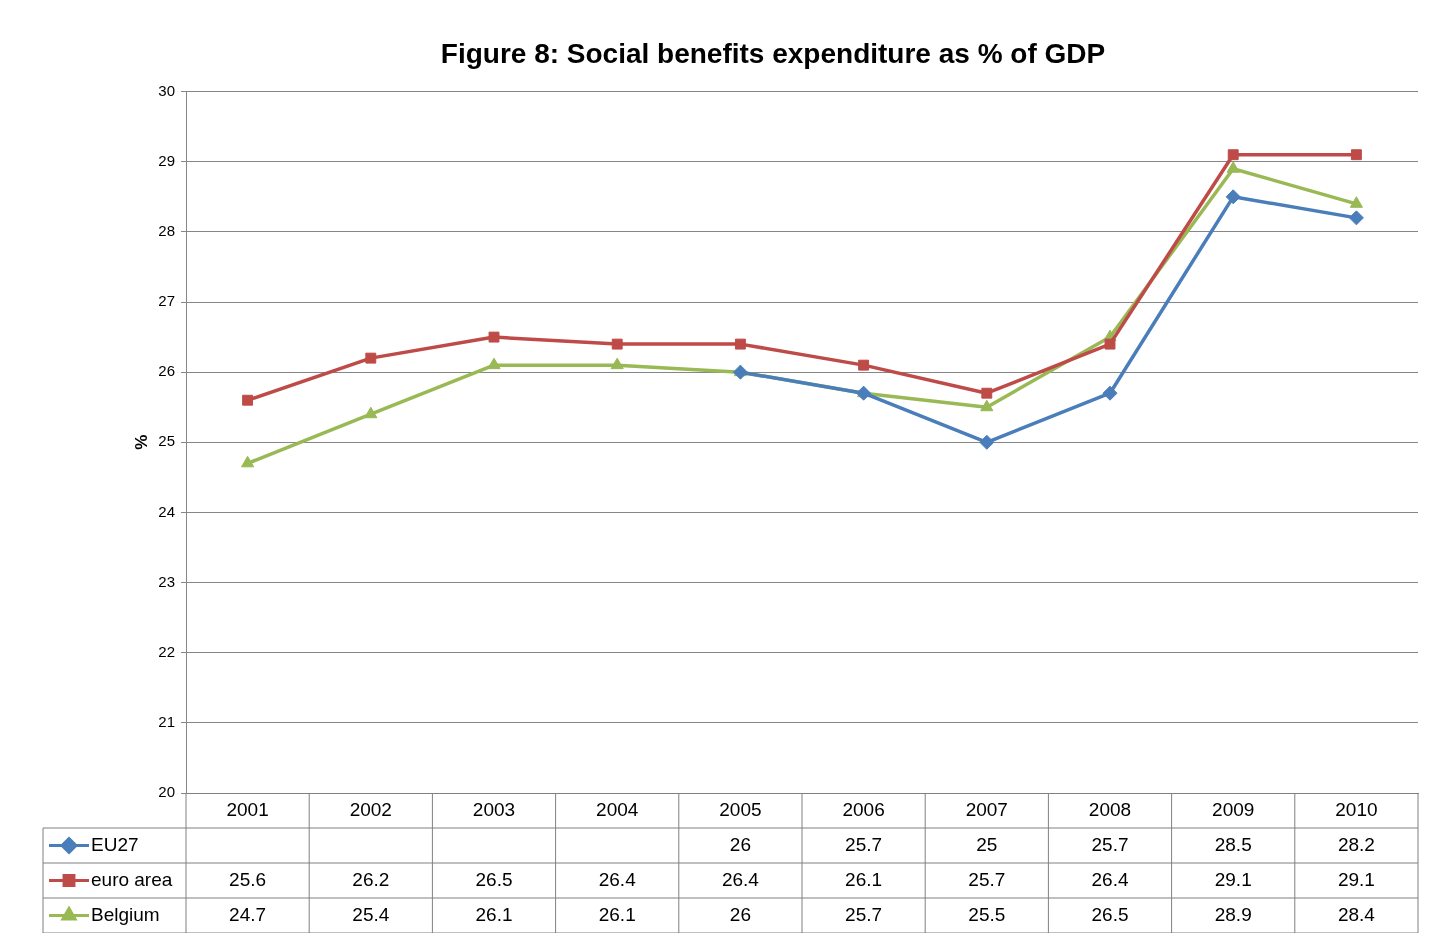 The image size is (1434, 941). I want to click on legend-label: euro area, so click(132, 879).